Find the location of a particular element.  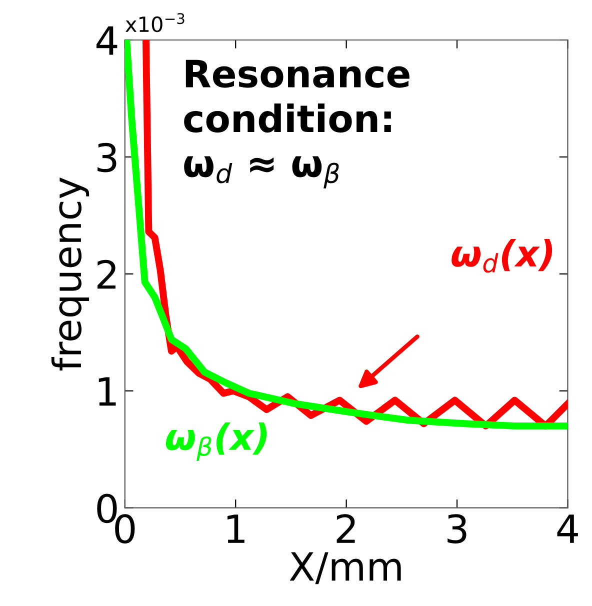

y-axis-title: frequency is located at coordinates (70, 274).